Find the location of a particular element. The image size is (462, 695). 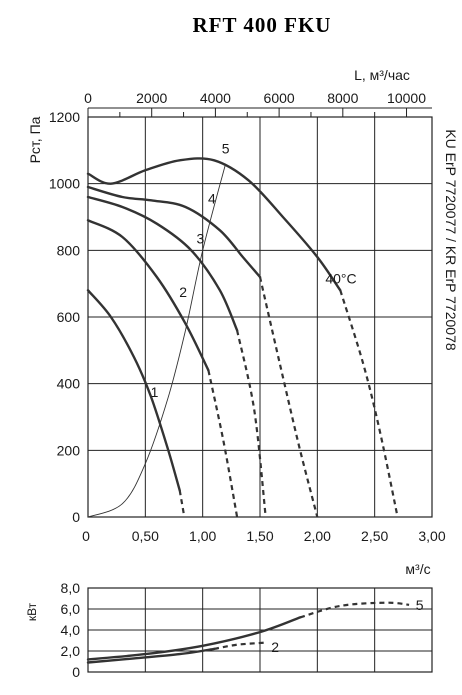

power-y-tick-label: 2,0 is located at coordinates (71, 651).